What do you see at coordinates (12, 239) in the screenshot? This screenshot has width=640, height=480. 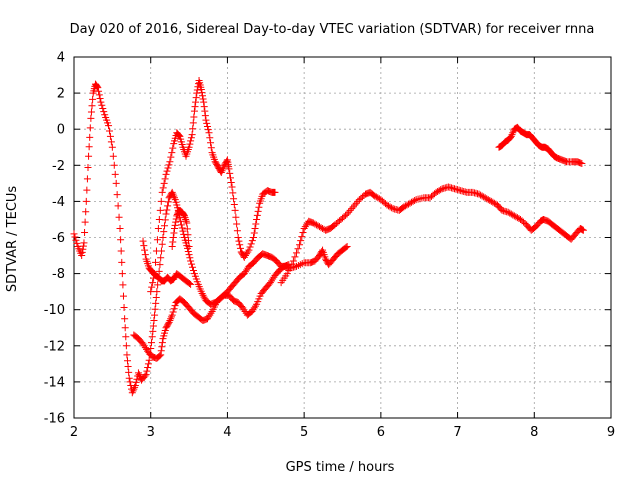 I see `y-axis-label: SDTVAR / TECUs` at bounding box center [12, 239].